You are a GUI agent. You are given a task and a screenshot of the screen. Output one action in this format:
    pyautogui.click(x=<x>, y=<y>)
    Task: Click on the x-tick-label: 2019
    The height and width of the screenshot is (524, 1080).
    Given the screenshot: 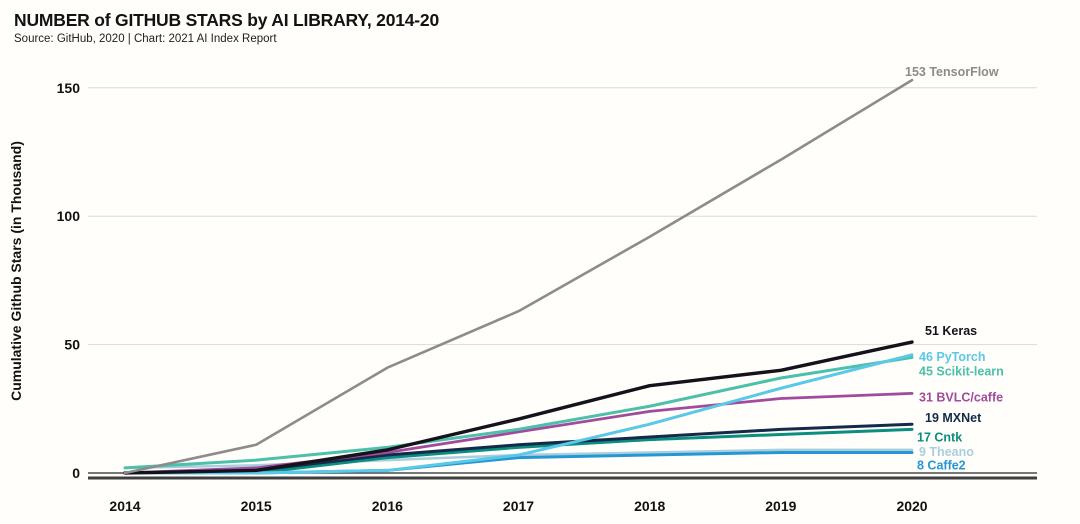 What is the action you would take?
    pyautogui.click(x=780, y=506)
    